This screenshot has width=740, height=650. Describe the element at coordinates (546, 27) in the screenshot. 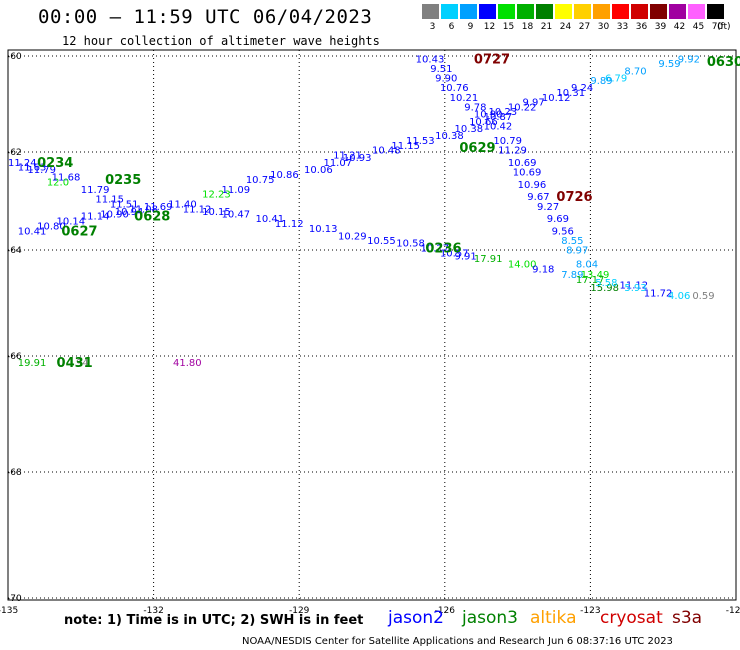

I see `legend-label: 21` at that location.